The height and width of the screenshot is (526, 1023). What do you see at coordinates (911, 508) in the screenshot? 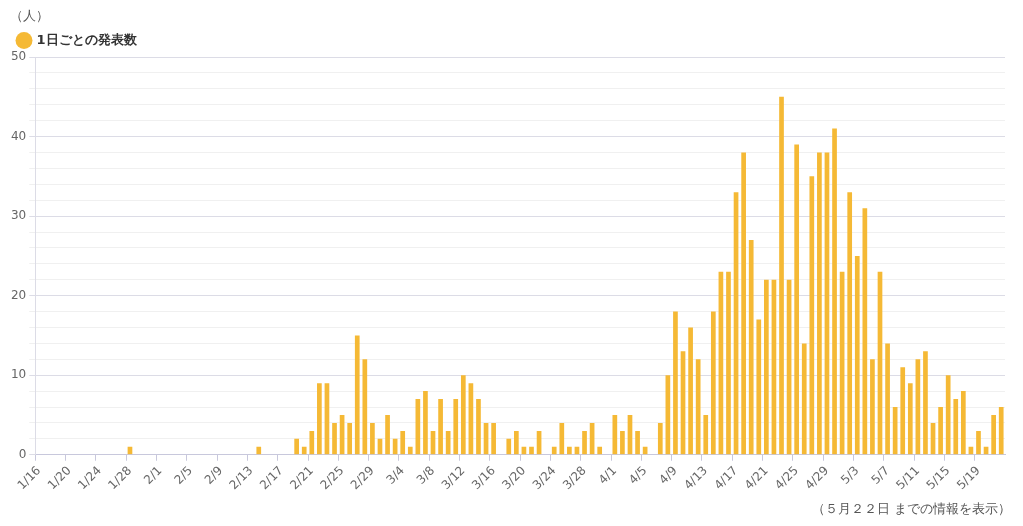
I see `text: （５月２２日 までの情報を表示）` at bounding box center [911, 508].